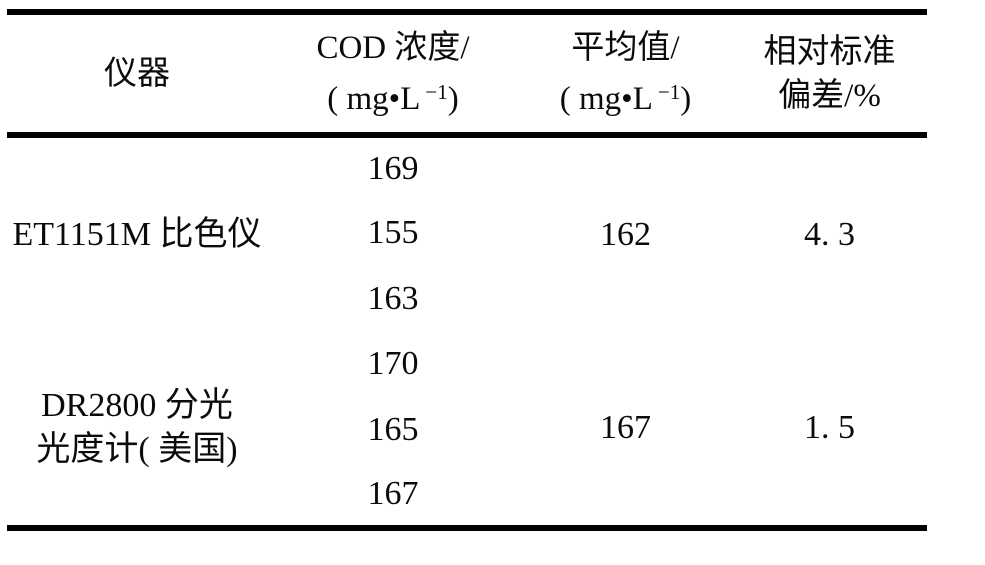 The width and height of the screenshot is (985, 565). Describe the element at coordinates (686, 99) in the screenshot. I see `header-average-unit-suffix: )` at that location.